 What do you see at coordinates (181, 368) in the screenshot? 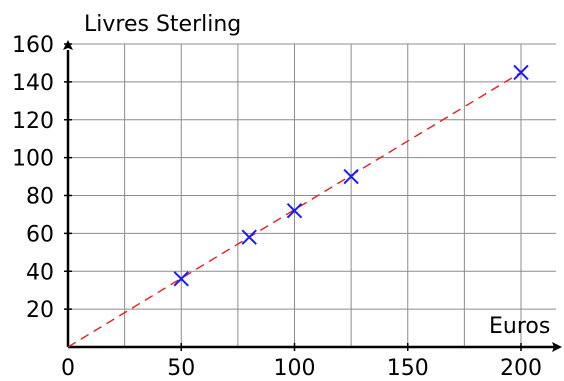
I see `x-tick-label: 50` at bounding box center [181, 368].